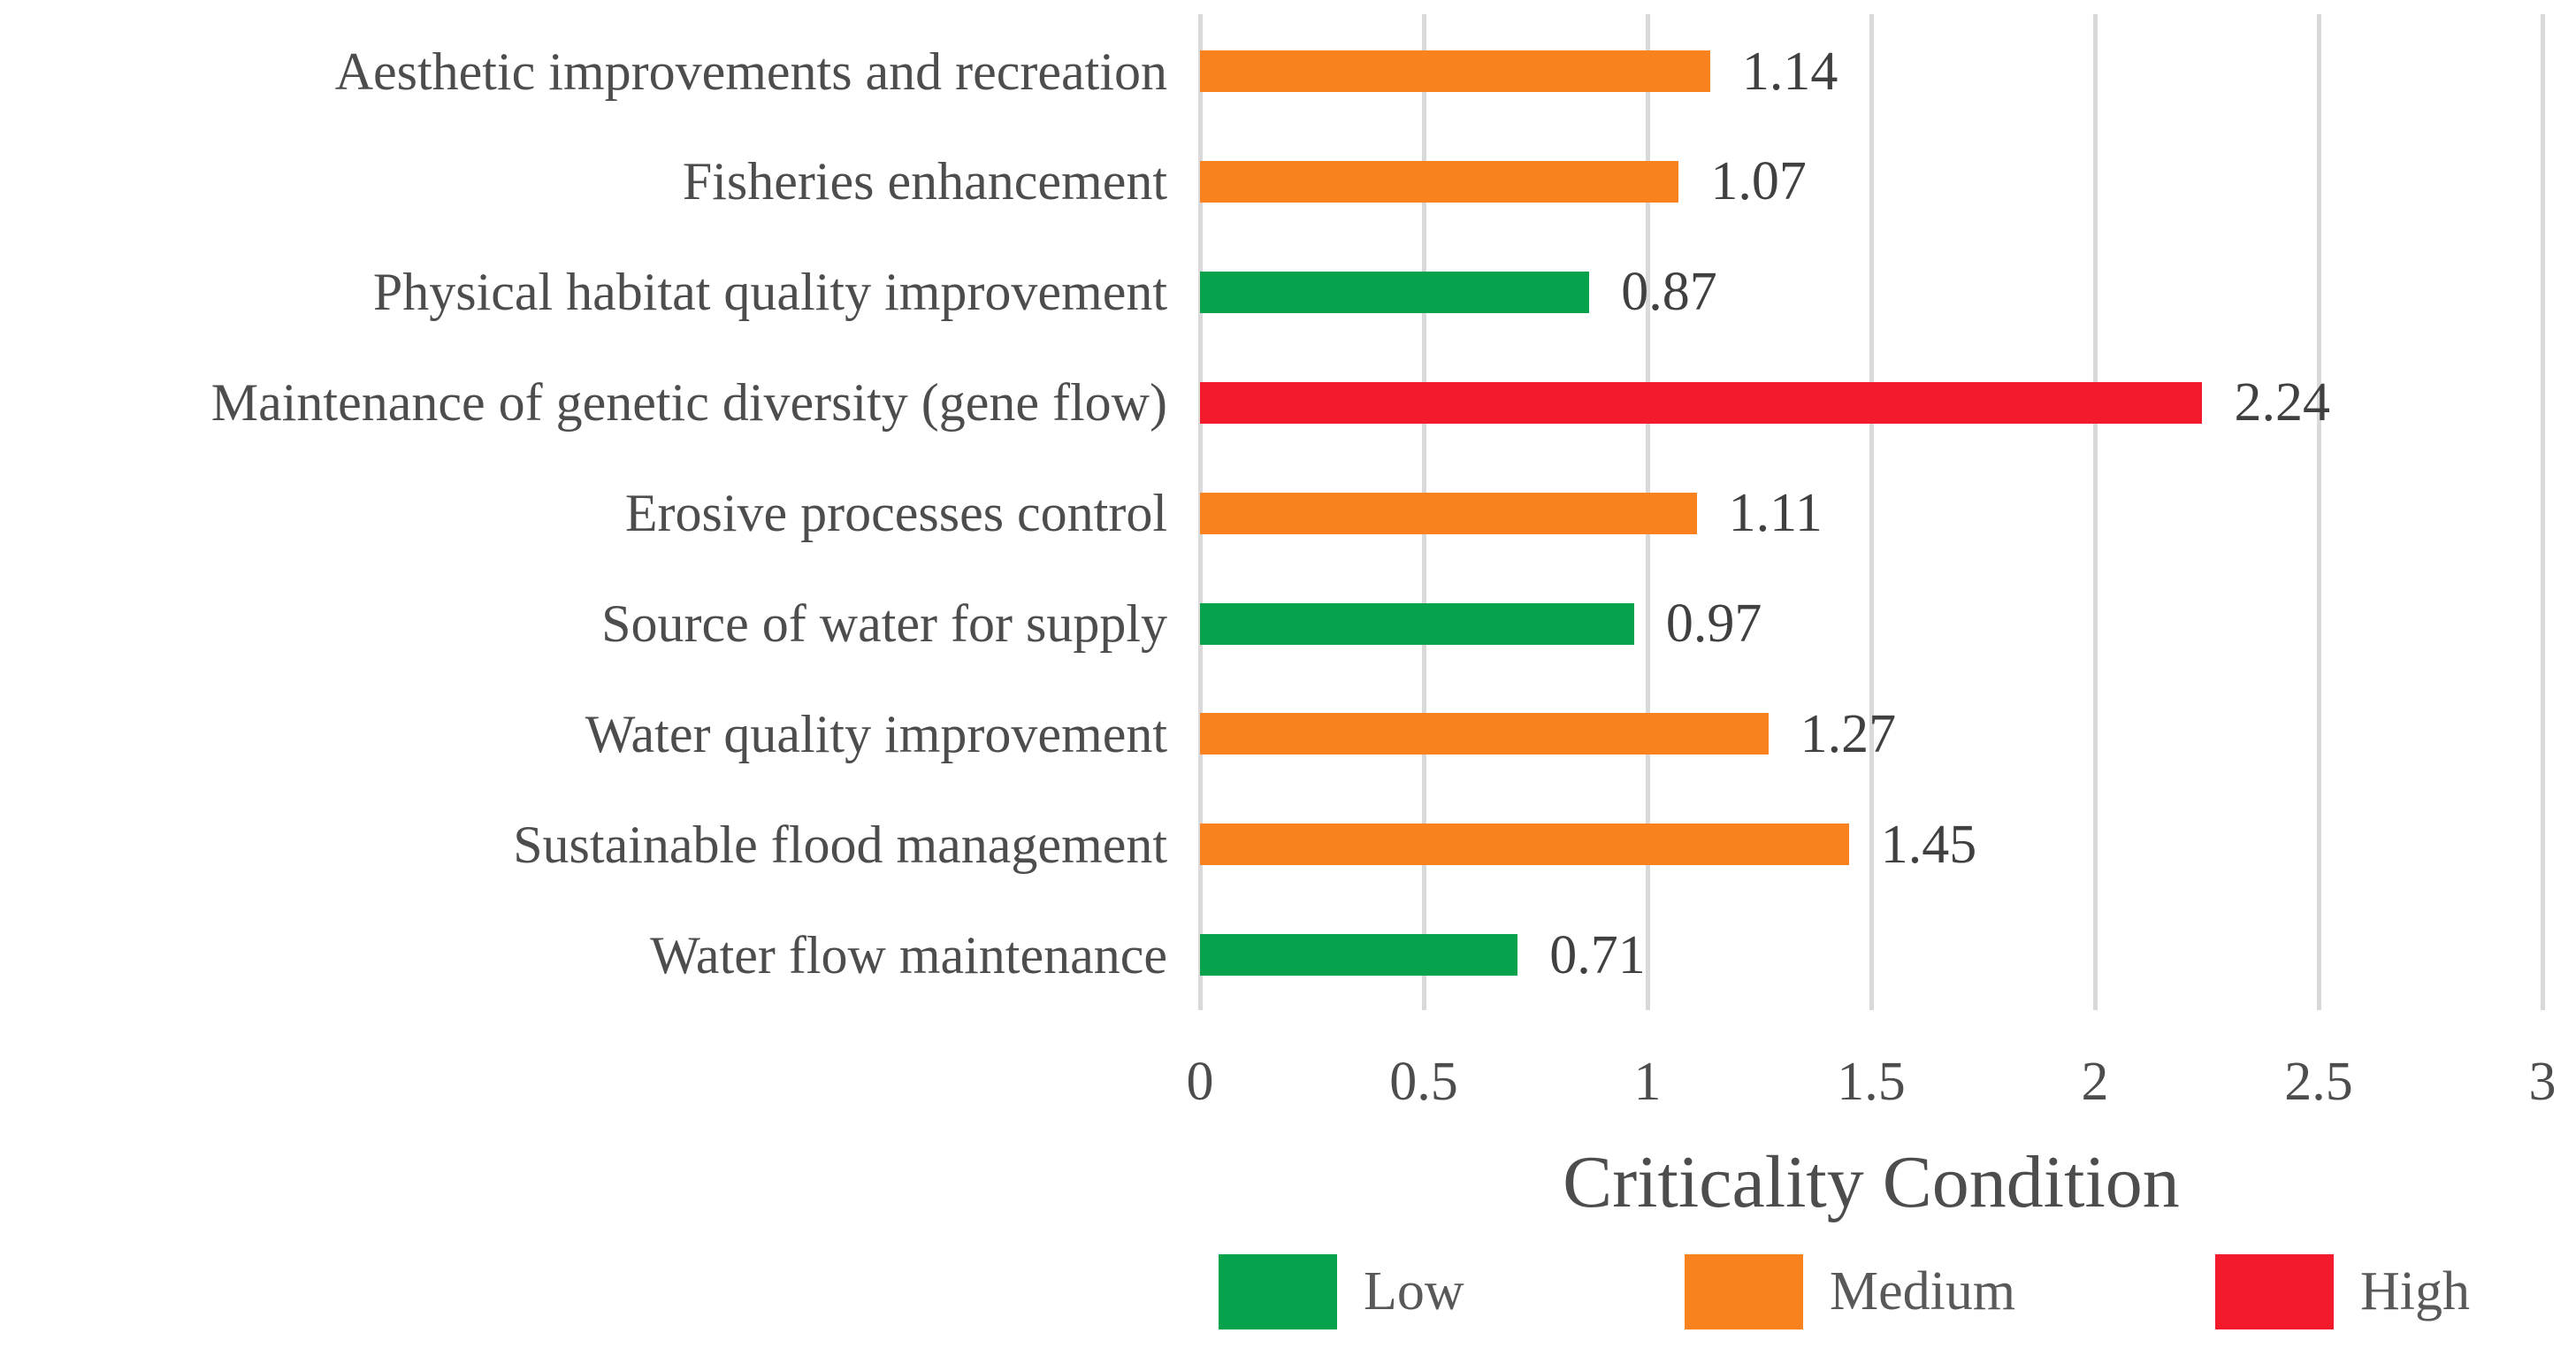 This screenshot has width=2576, height=1356. What do you see at coordinates (1759, 181) in the screenshot?
I see `value-label: 1.07` at bounding box center [1759, 181].